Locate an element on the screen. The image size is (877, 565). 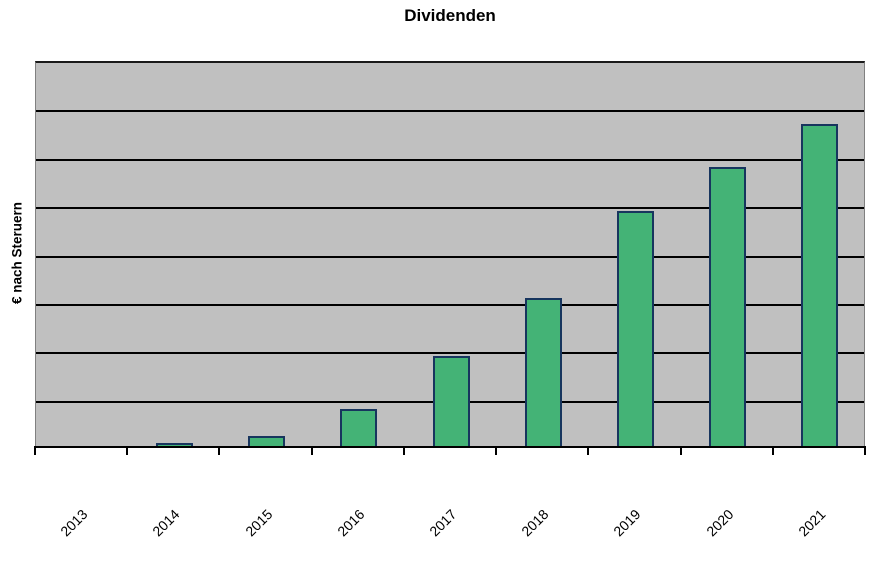
chart-title: Dividenden is located at coordinates (450, 15).